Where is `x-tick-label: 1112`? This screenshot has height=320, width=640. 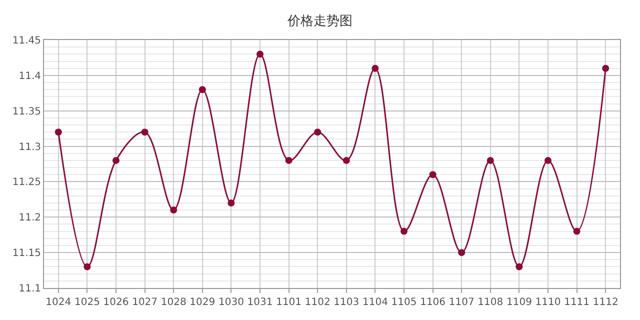 x-tick-label: 1112 is located at coordinates (605, 302).